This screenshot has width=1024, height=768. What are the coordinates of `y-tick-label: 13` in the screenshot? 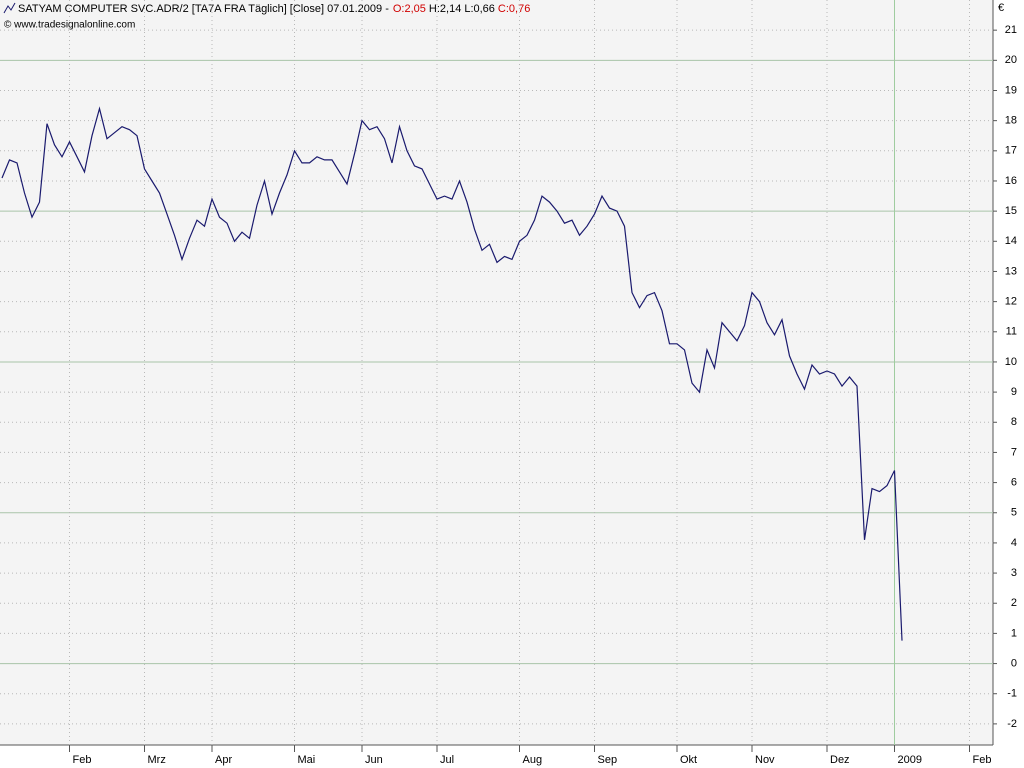 It's located at (1011, 271).